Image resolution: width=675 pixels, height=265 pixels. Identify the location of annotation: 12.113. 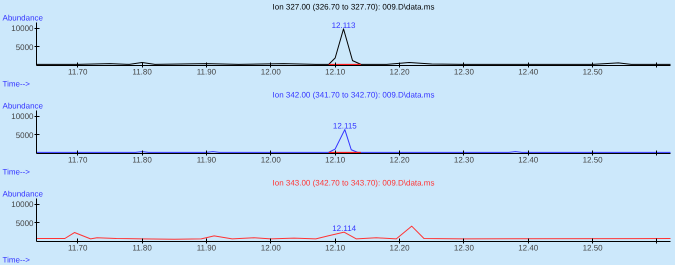
(344, 25).